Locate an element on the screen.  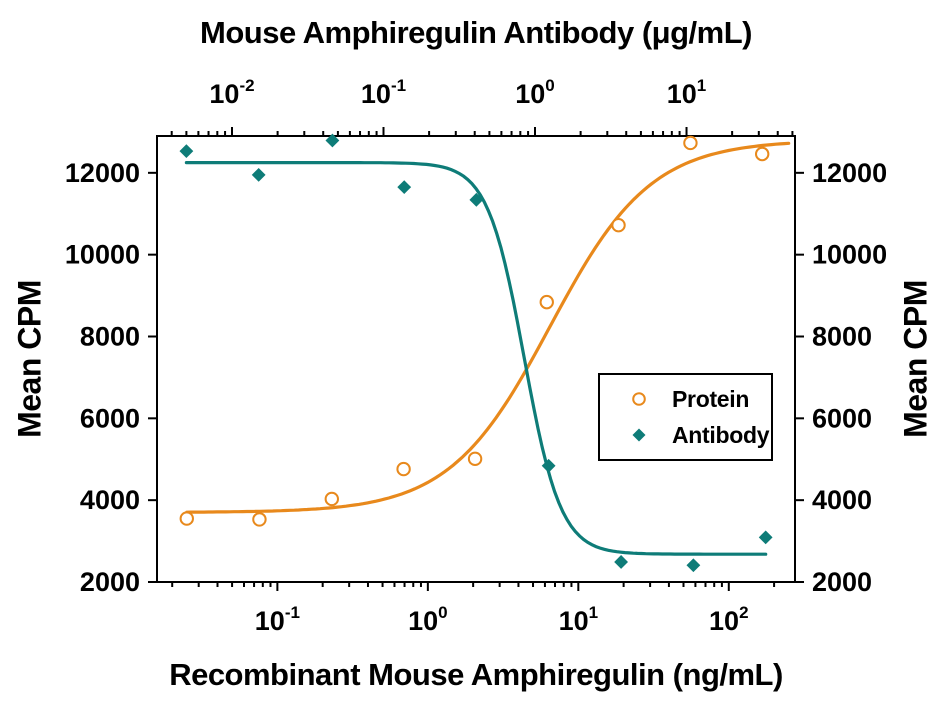
legend: Protein Antibody is located at coordinates (685, 417).